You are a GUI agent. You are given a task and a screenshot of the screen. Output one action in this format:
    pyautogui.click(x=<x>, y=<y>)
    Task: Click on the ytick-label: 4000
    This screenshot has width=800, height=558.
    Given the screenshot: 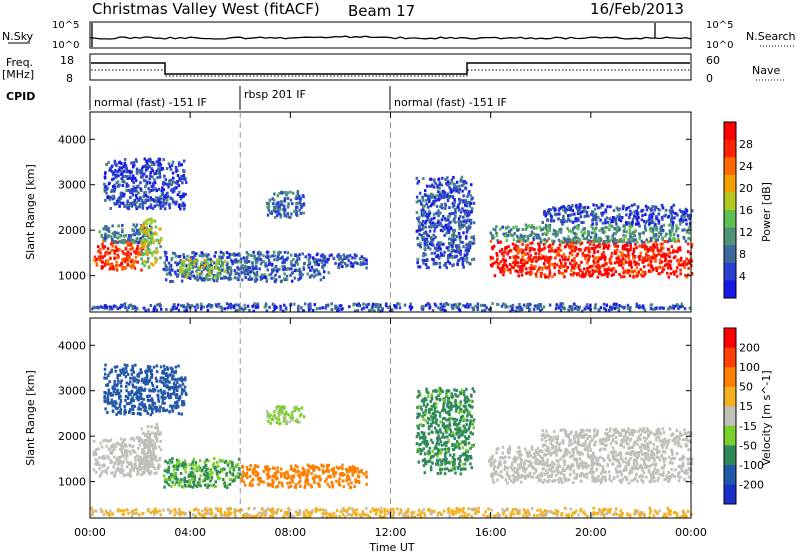 What is the action you would take?
    pyautogui.click(x=72, y=139)
    